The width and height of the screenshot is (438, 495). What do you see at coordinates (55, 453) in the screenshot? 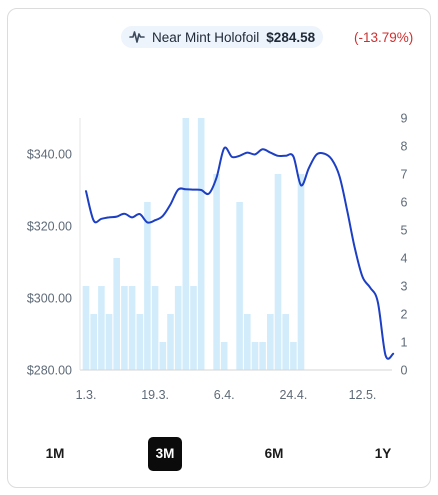
I see `range-1m-button: 1M` at bounding box center [55, 453].